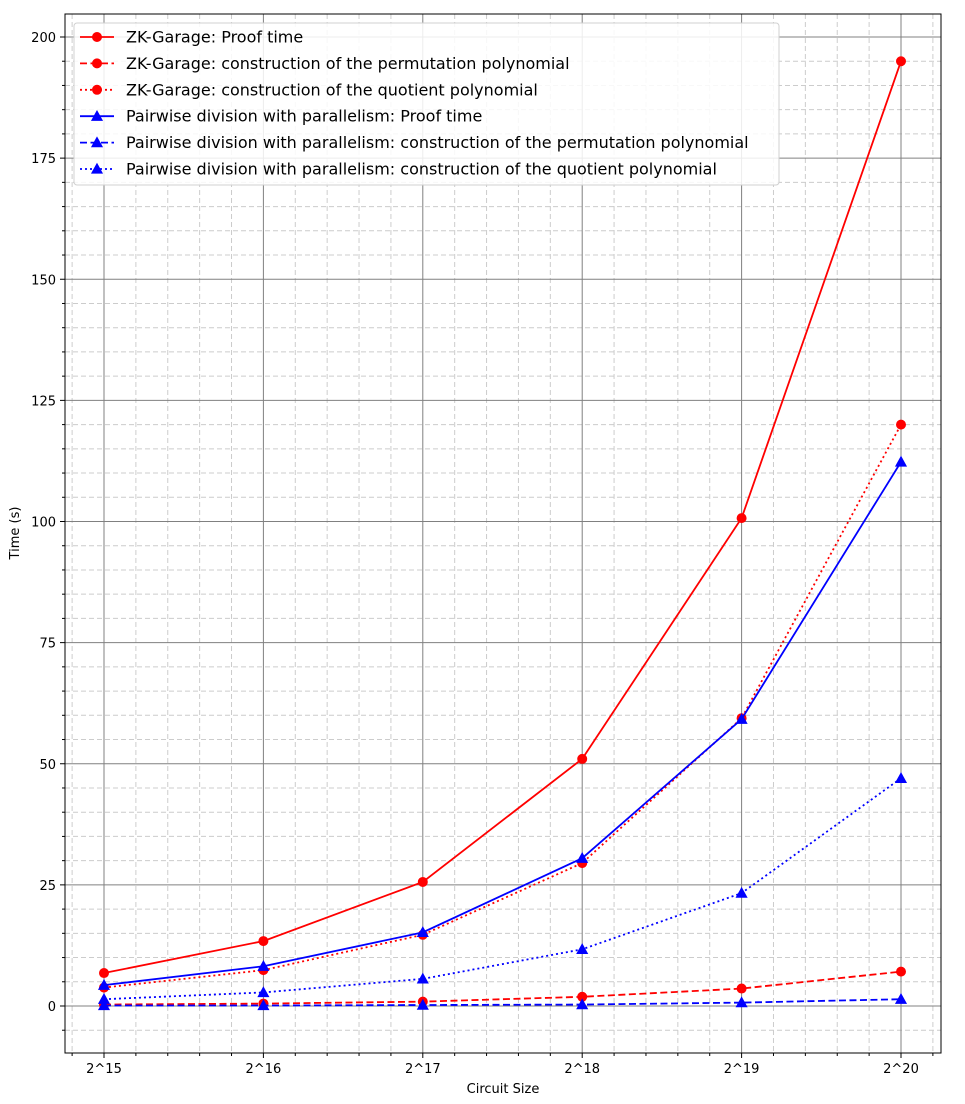 This screenshot has width=965, height=1104. I want to click on x-tick-label: 2^15, so click(104, 1069).